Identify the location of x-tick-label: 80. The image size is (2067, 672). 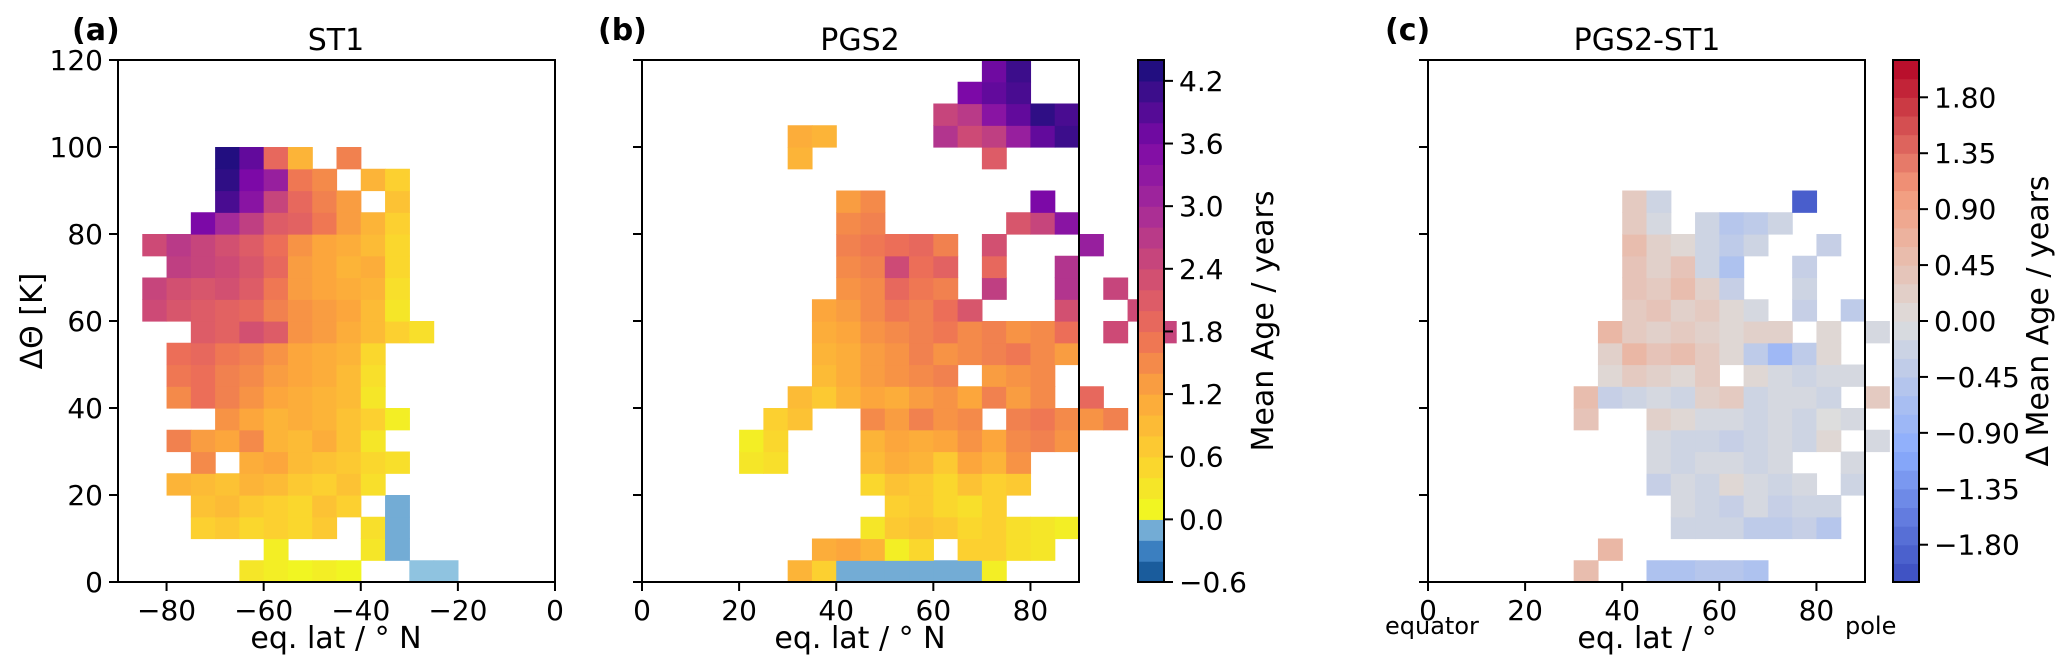
(1031, 610).